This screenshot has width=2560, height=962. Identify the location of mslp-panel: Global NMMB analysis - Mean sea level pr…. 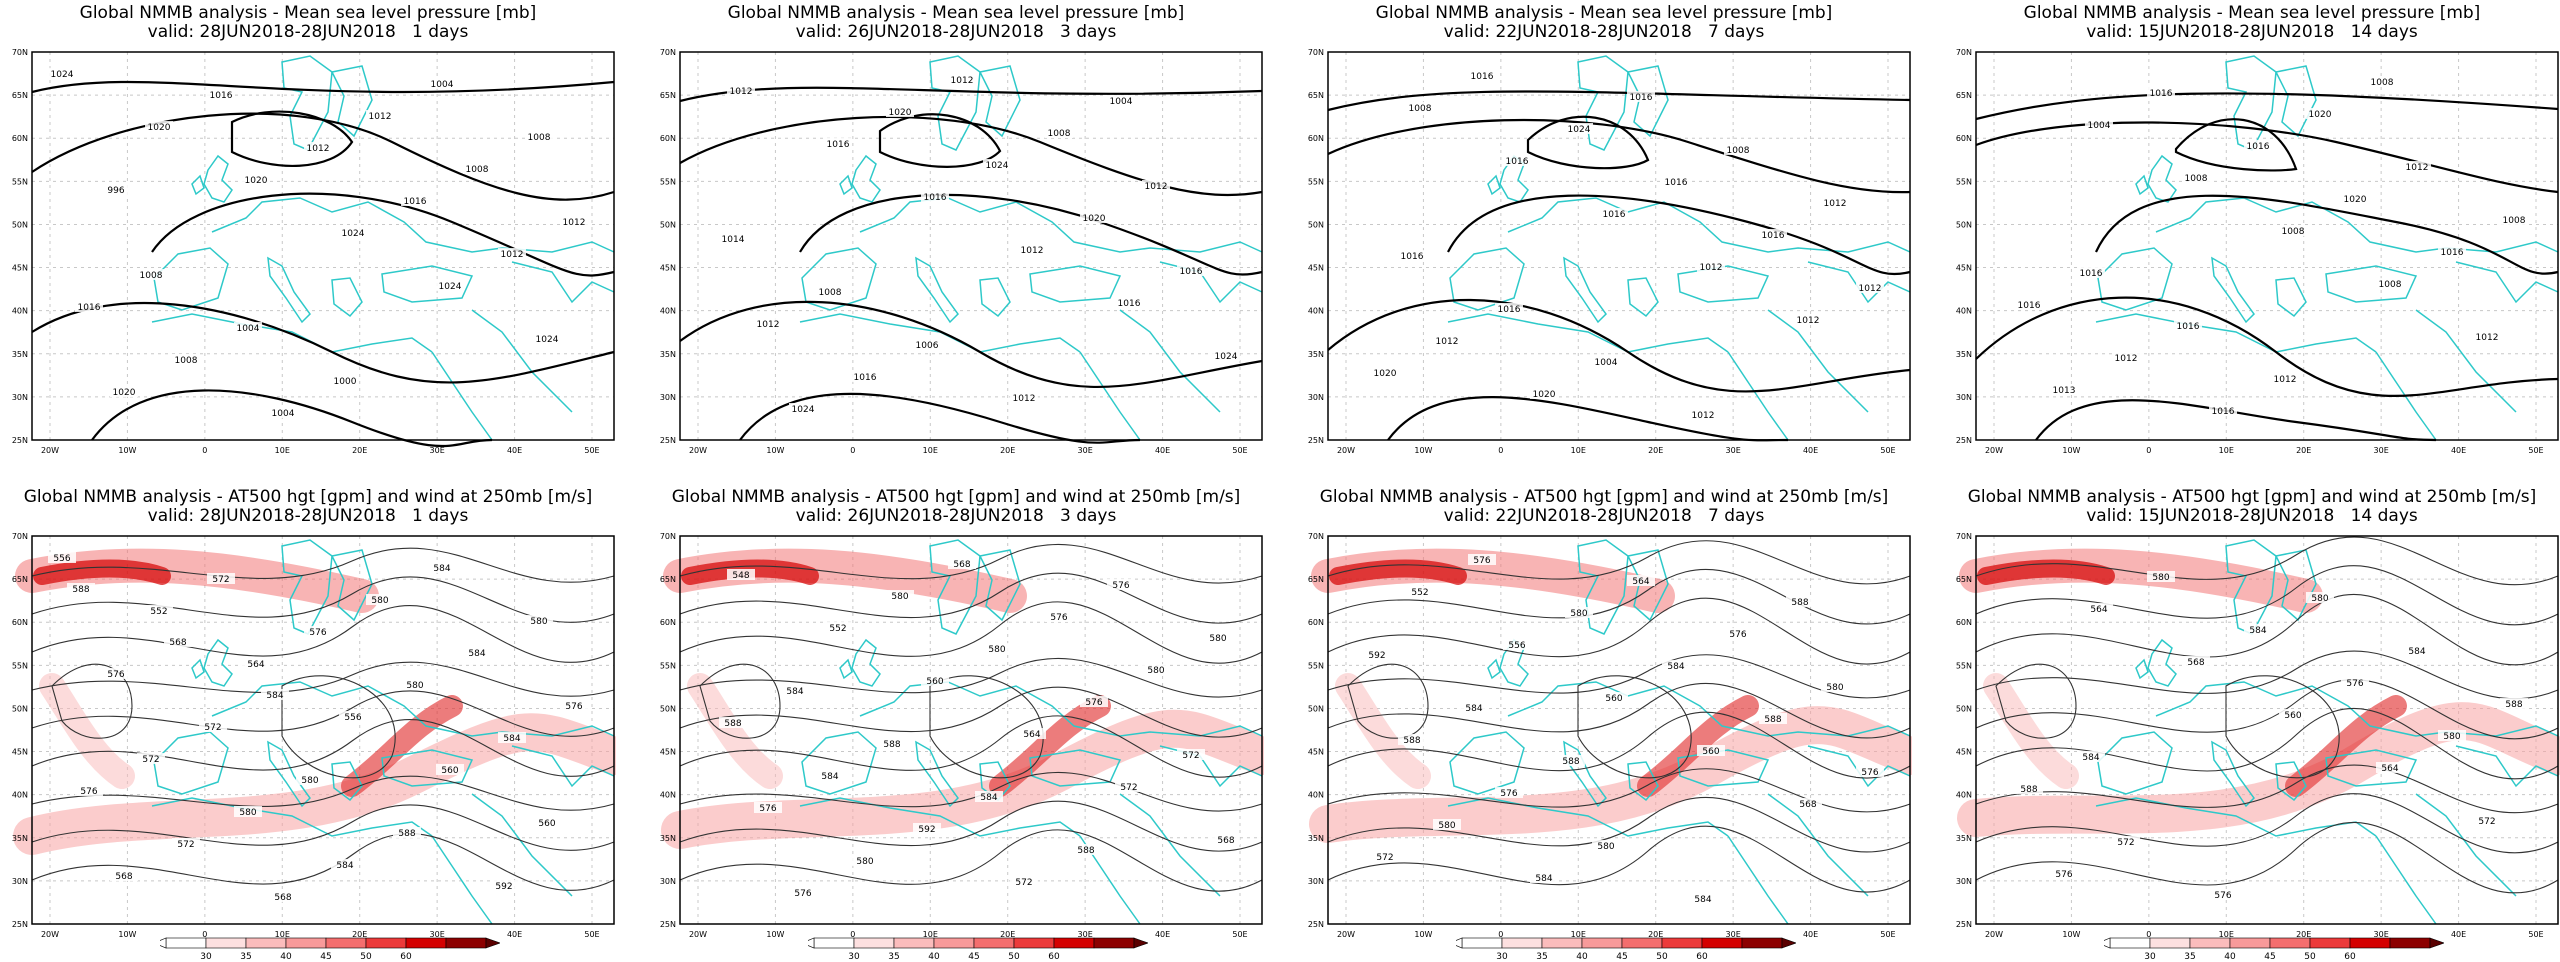
(956, 238).